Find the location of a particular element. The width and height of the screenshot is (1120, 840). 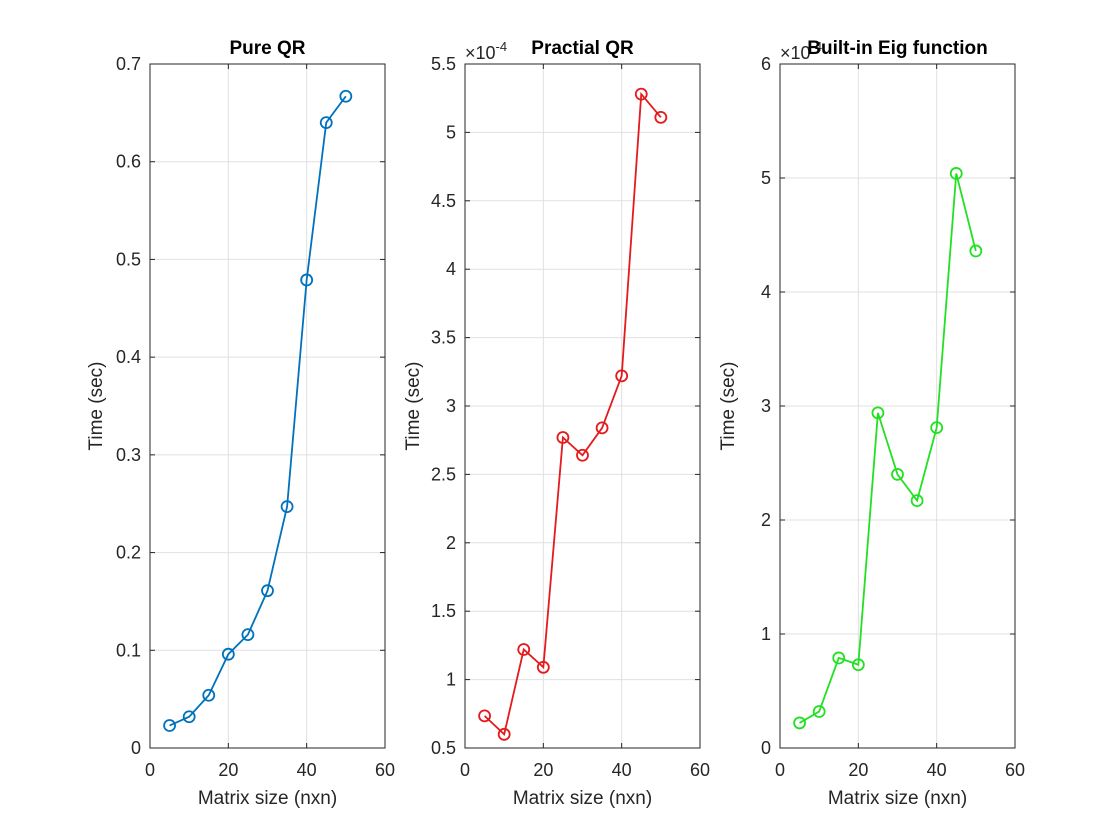

chart-title: Built-in Eig function is located at coordinates (897, 48).